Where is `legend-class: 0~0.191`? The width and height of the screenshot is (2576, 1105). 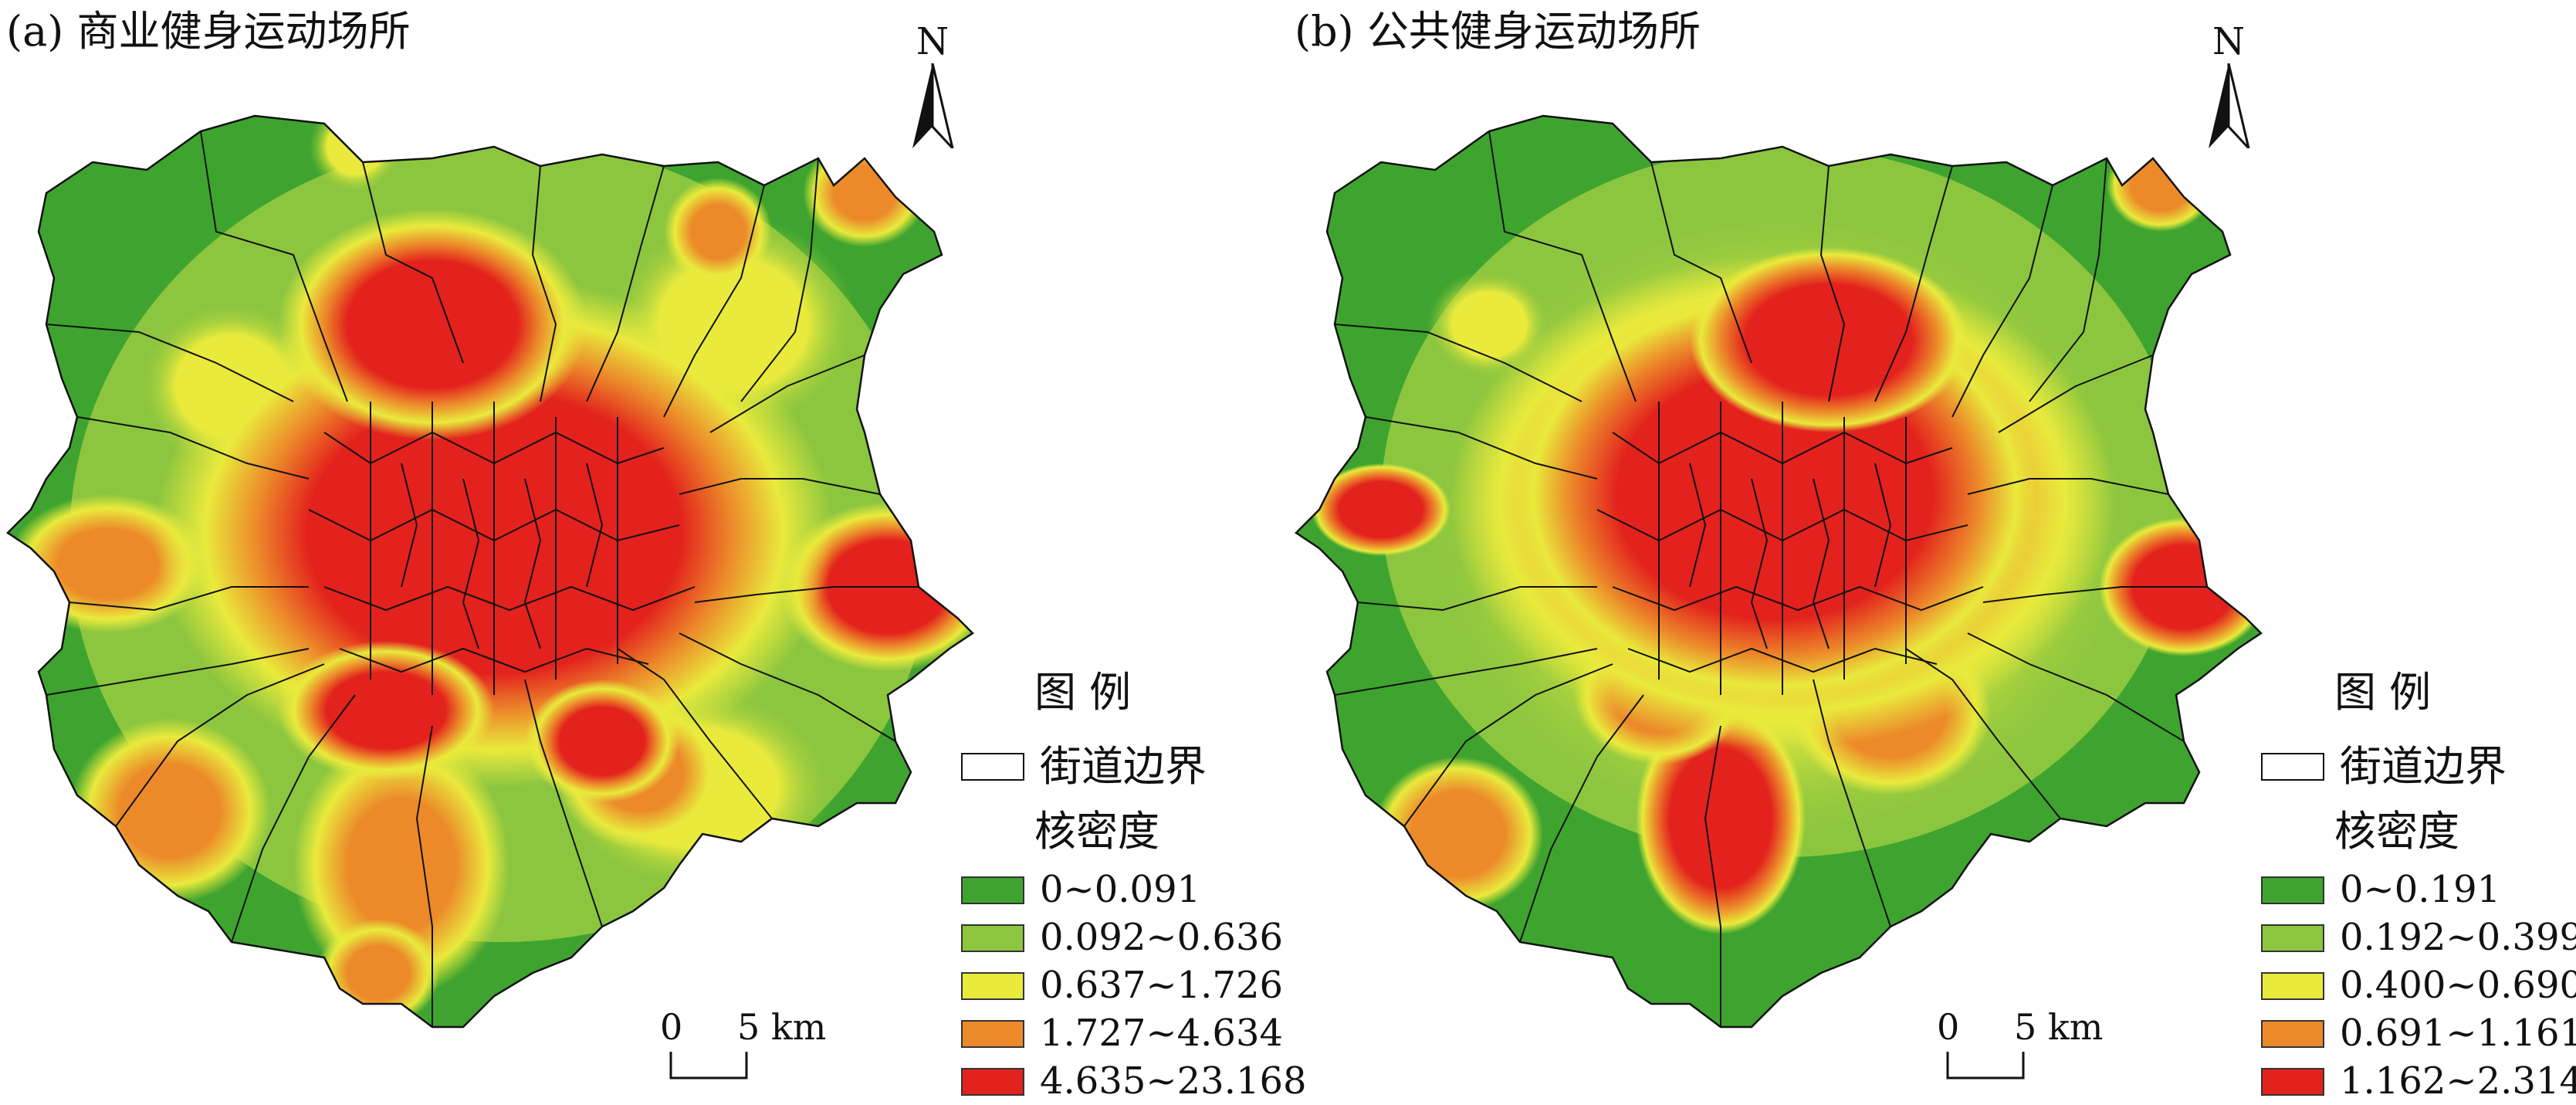 legend-class: 0~0.191 is located at coordinates (2418, 889).